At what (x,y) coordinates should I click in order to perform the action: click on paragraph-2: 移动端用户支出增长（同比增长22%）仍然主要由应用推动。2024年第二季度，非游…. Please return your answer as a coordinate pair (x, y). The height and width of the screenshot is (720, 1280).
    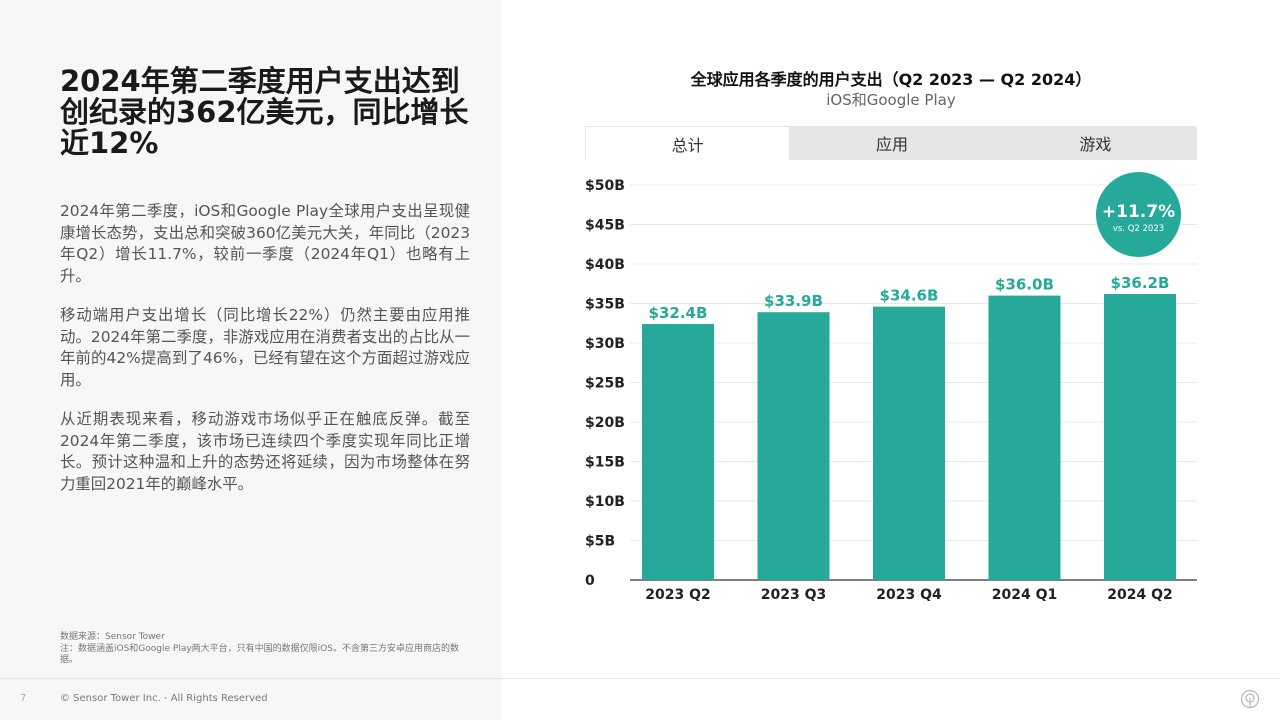
    Looking at the image, I should click on (265, 347).